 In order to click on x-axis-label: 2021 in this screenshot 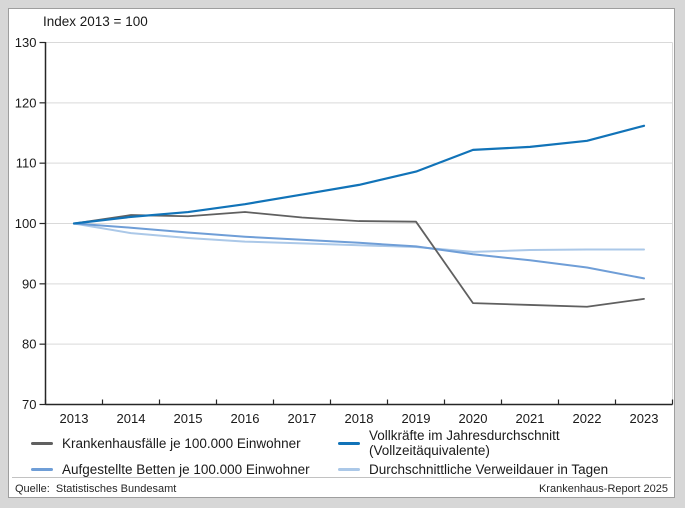, I will do `click(530, 418)`.